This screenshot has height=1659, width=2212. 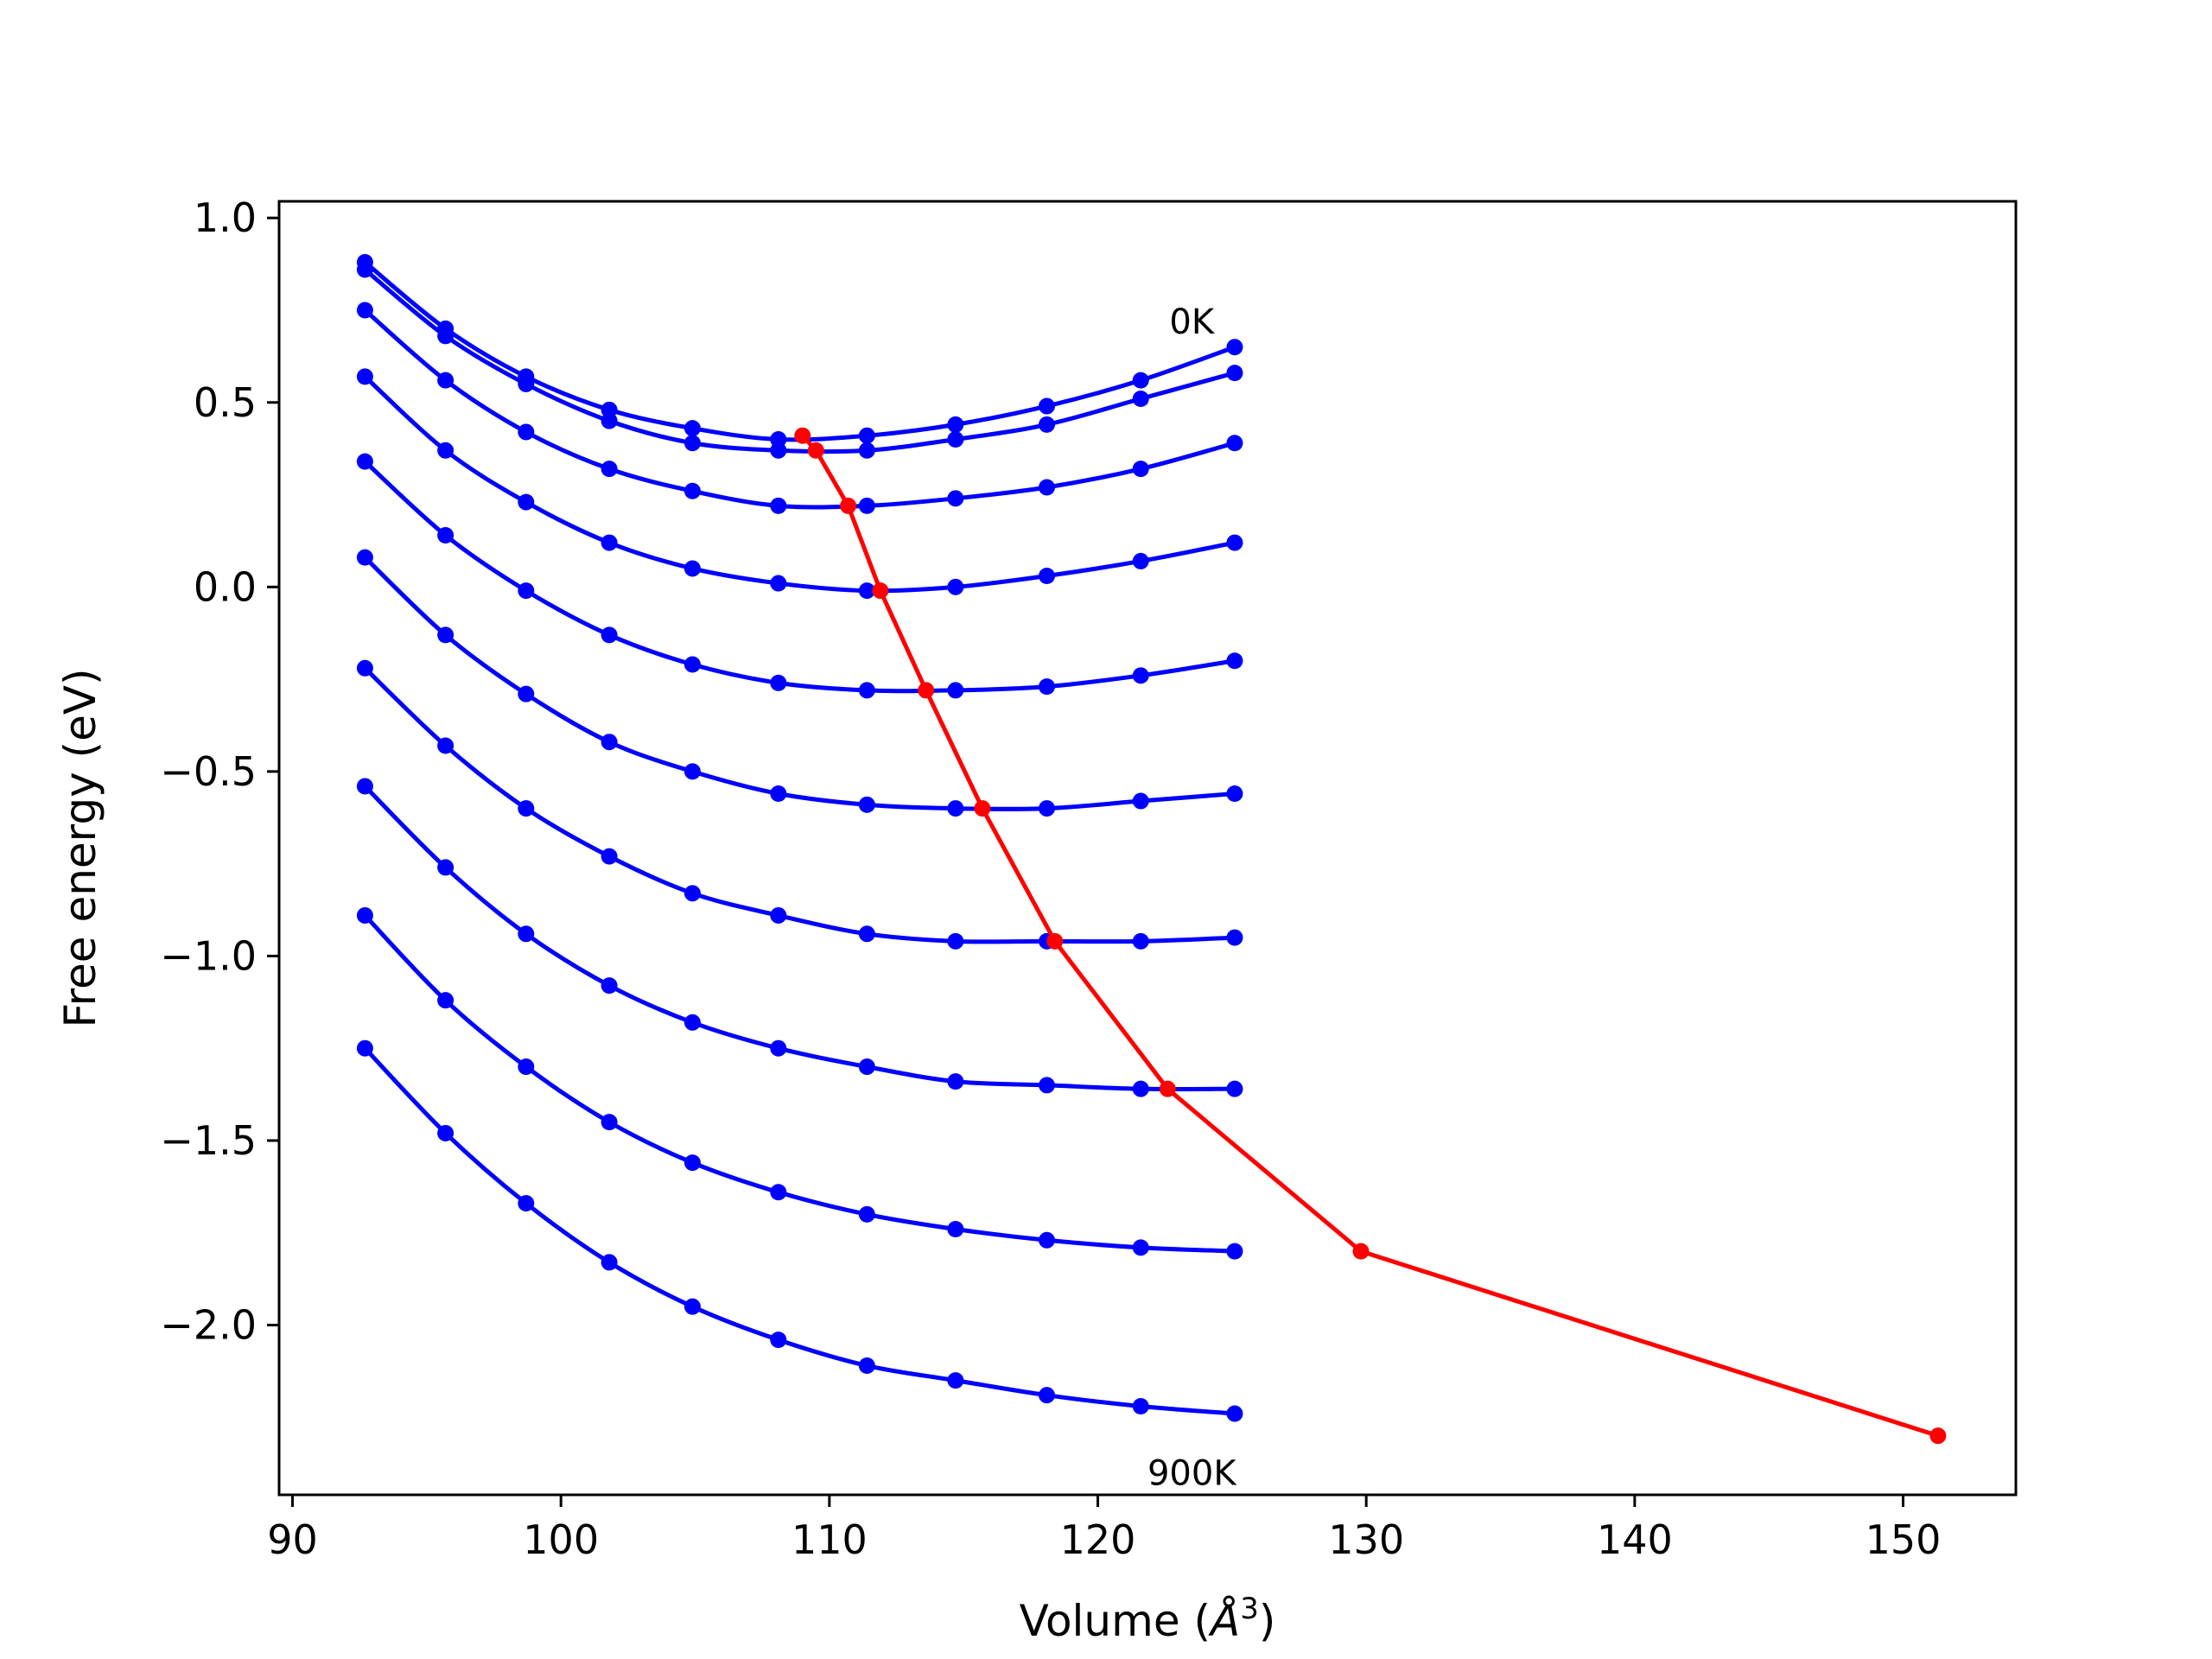 What do you see at coordinates (1192, 1473) in the screenshot?
I see `annotation-1: 900K` at bounding box center [1192, 1473].